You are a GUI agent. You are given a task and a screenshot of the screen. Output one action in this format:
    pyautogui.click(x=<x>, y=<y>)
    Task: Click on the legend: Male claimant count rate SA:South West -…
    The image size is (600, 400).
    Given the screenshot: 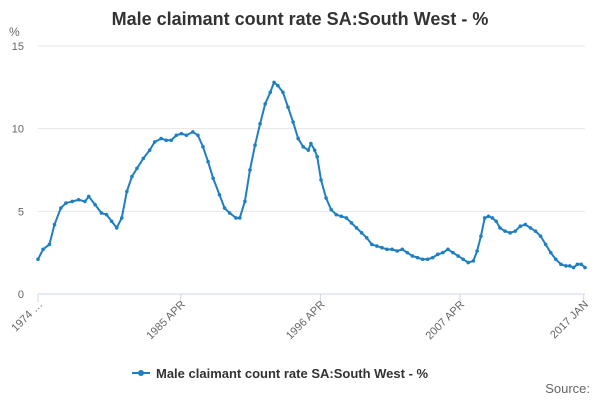 What is the action you would take?
    pyautogui.click(x=280, y=373)
    